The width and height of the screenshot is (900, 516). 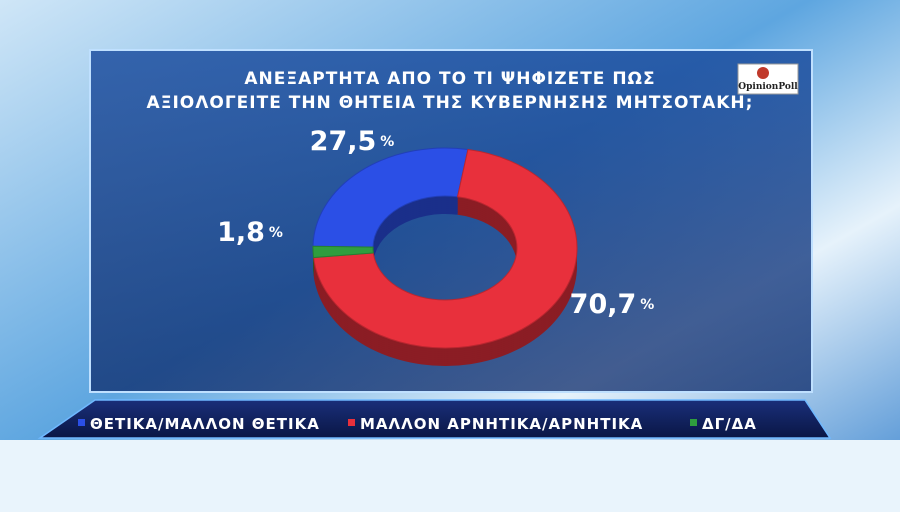 What do you see at coordinates (501, 424) in the screenshot?
I see `legend-label: ΜΑΛΛΟΝ ΑΡΝΗΤΙΚΑ/ΑΡΝΗΤΙΚΑ` at bounding box center [501, 424].